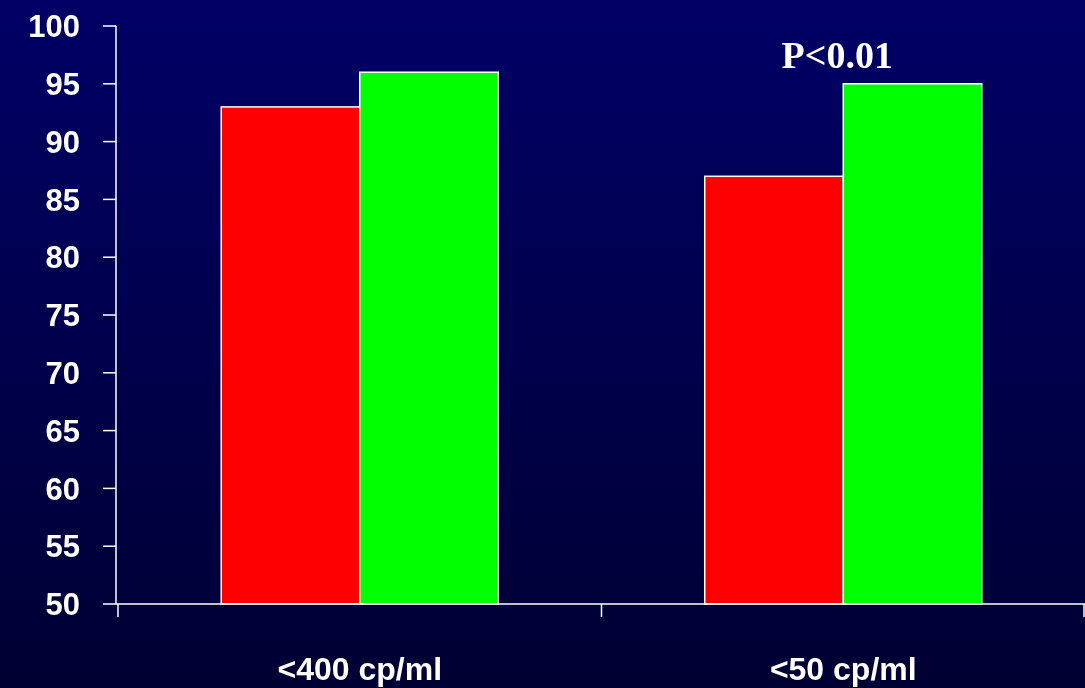  I want to click on x-tick-label: <50 cp/ml, so click(843, 669).